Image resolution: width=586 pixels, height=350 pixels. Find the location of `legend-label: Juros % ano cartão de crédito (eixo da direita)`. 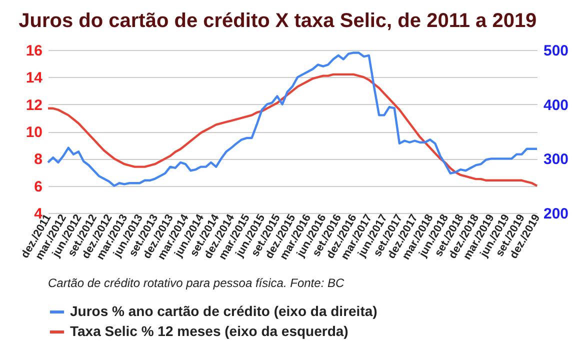

legend-label: Juros % ano cartão de crédito (eixo da direita) is located at coordinates (224, 311).